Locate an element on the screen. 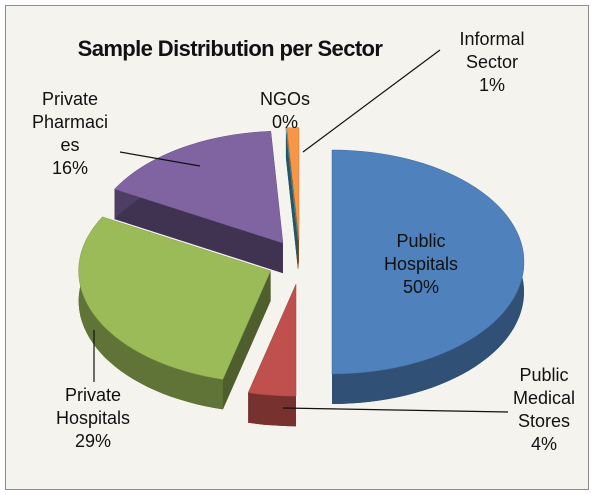 This screenshot has width=595, height=495. value-label: 1% is located at coordinates (491, 85).